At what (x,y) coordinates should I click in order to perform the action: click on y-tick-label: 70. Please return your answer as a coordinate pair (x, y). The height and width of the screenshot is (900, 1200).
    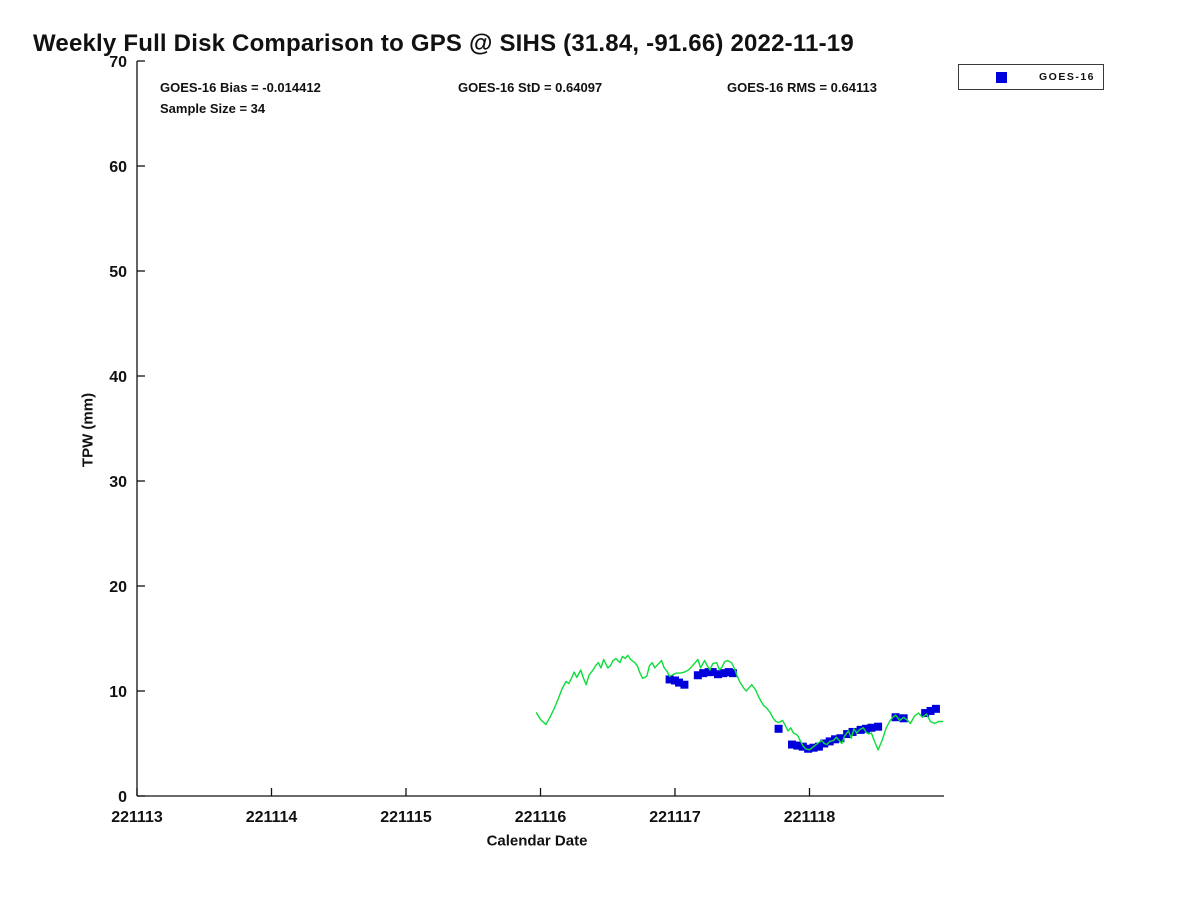
    Looking at the image, I should click on (118, 62).